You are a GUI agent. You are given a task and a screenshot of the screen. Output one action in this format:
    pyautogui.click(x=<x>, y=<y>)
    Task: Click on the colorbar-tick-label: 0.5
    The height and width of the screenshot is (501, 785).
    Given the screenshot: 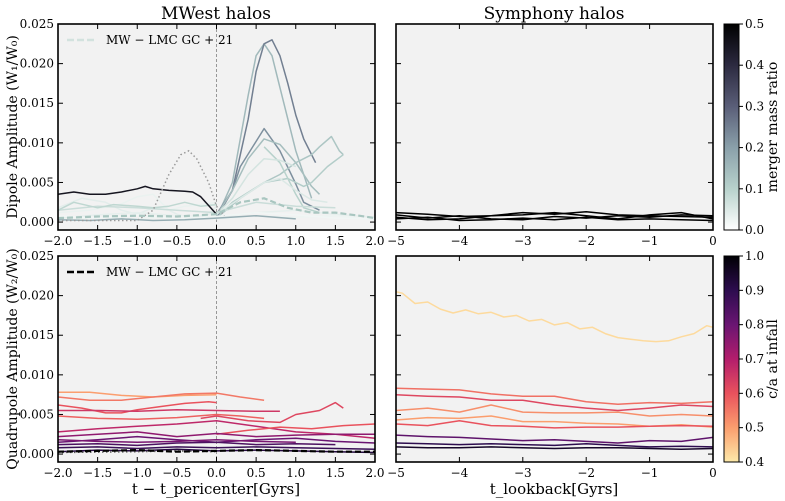 What is the action you would take?
    pyautogui.click(x=754, y=428)
    